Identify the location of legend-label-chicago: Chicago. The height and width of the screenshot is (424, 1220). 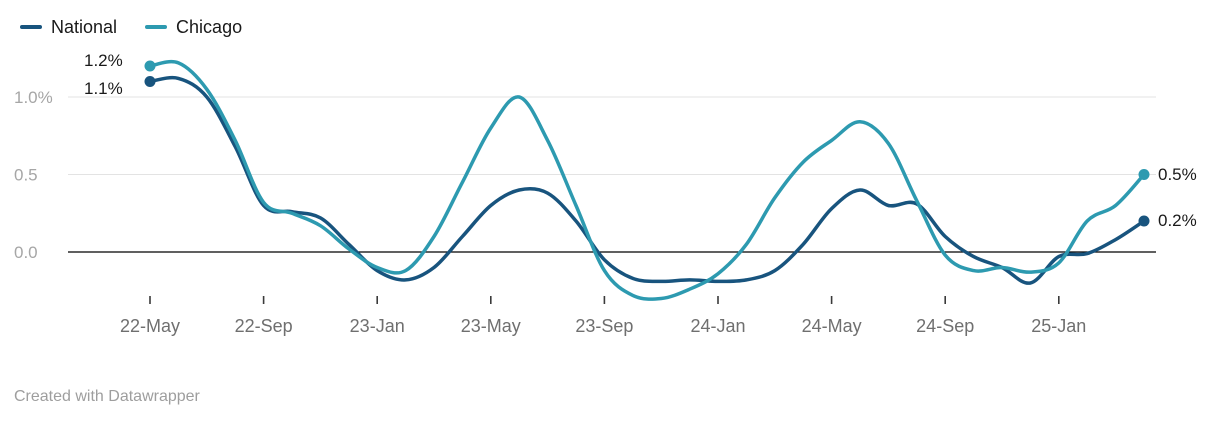
(209, 27).